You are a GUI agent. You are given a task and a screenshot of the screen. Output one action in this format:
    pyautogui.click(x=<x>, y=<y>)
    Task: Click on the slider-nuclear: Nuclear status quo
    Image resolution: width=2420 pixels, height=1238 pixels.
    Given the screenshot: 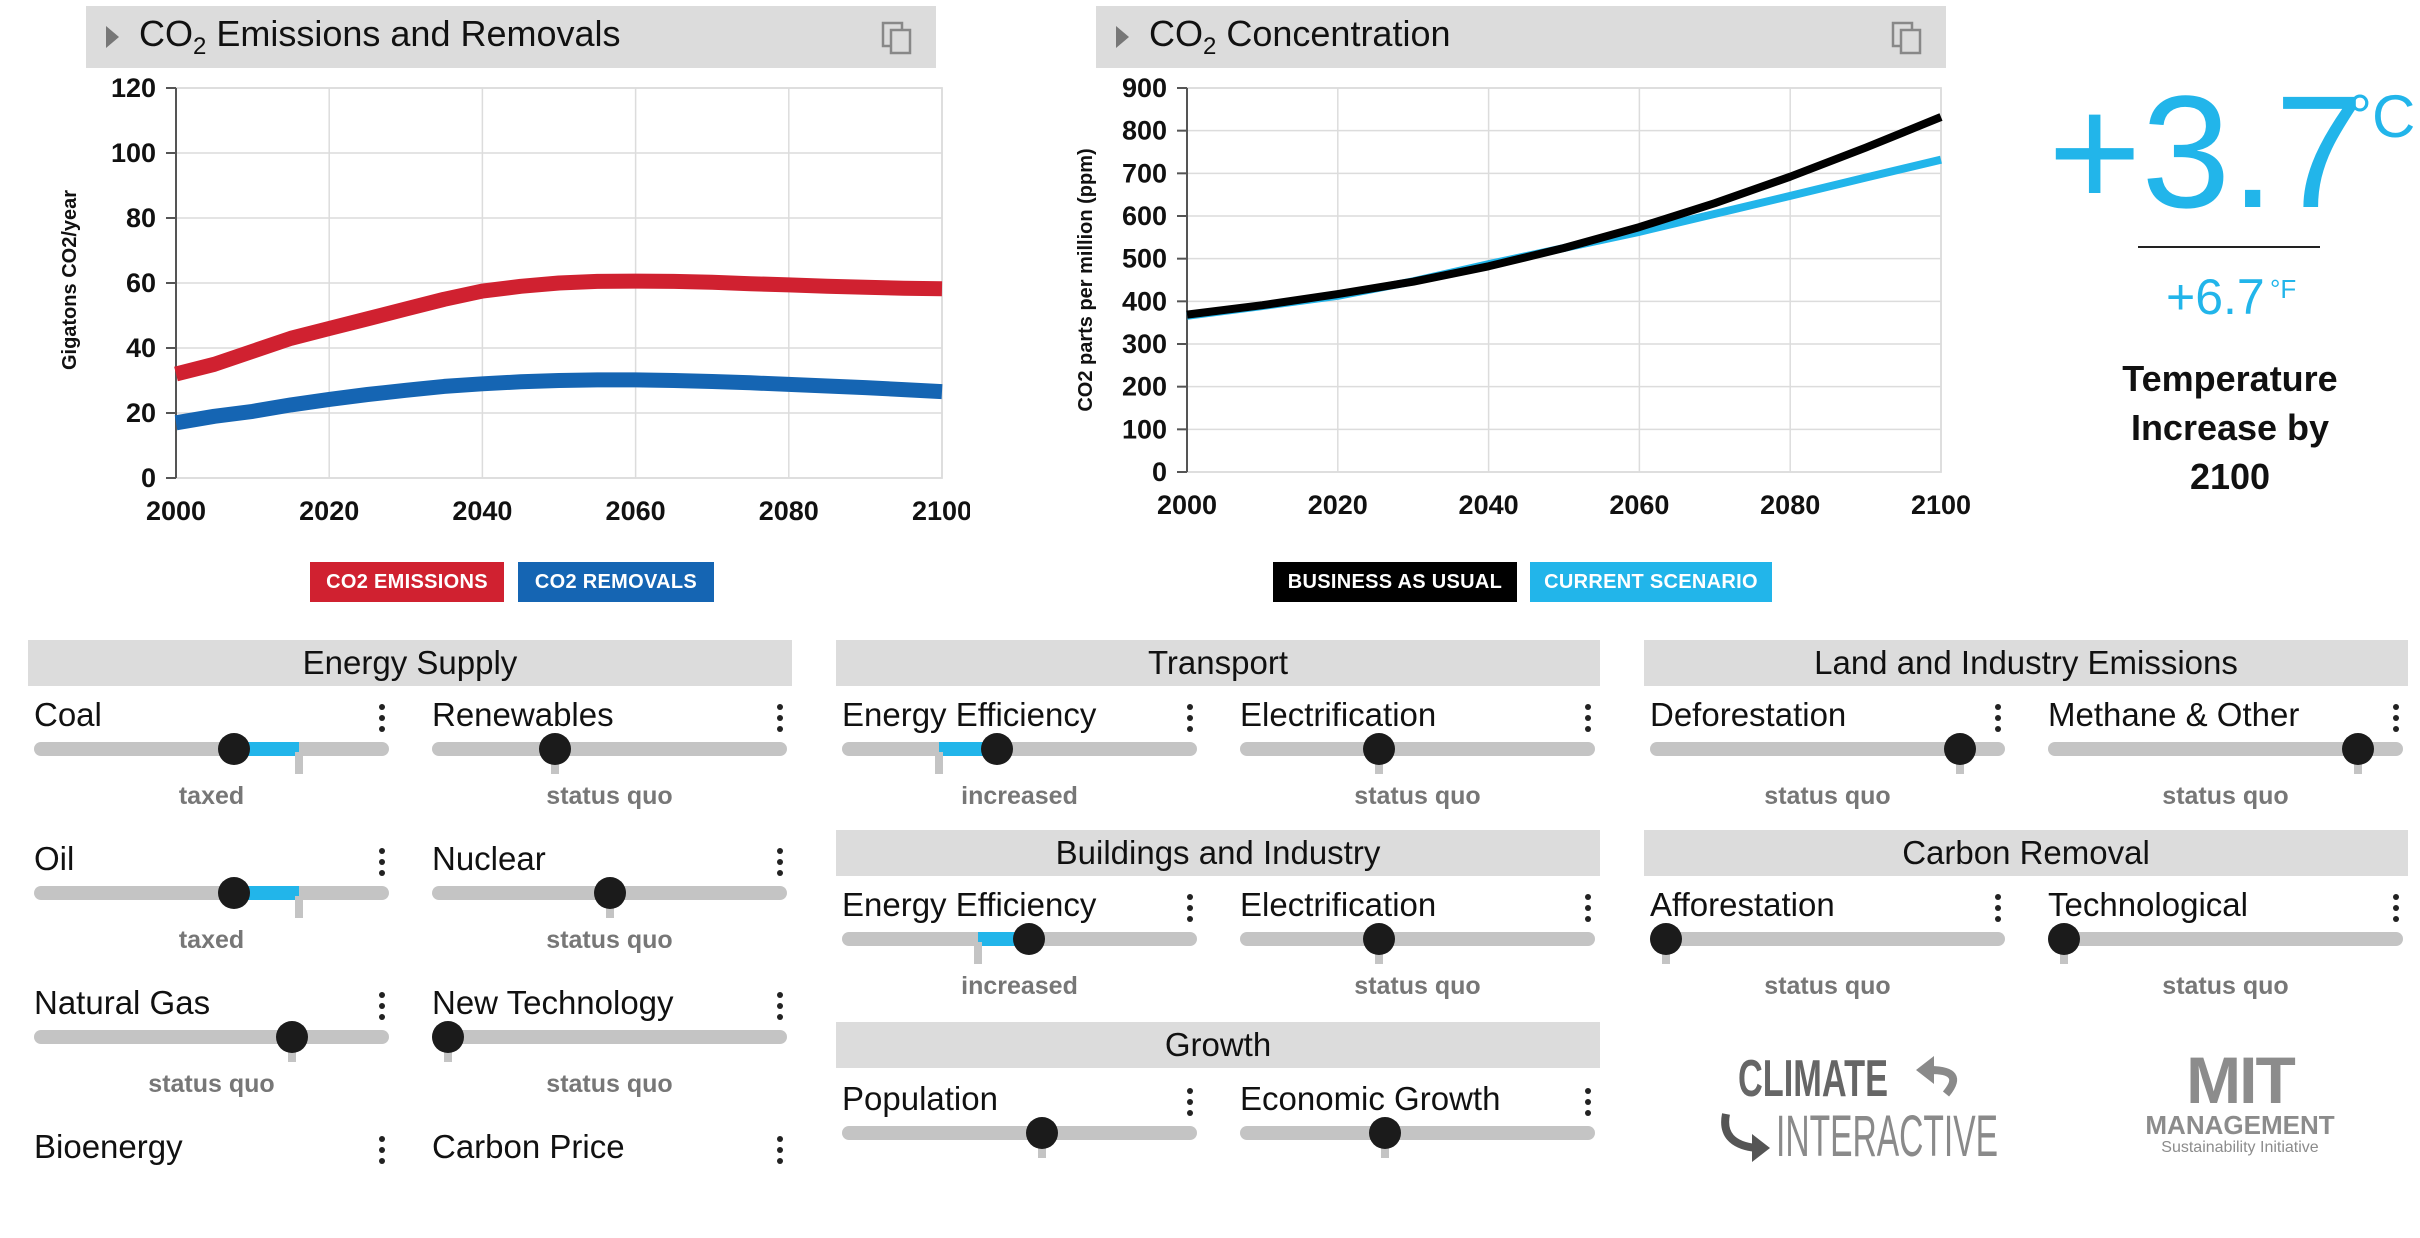 What is the action you would take?
    pyautogui.click(x=609, y=897)
    